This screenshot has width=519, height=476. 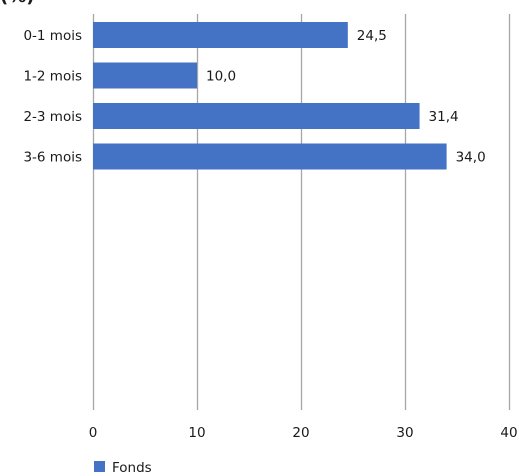 I want to click on legend-label-fonds: Fonds, so click(x=132, y=468).